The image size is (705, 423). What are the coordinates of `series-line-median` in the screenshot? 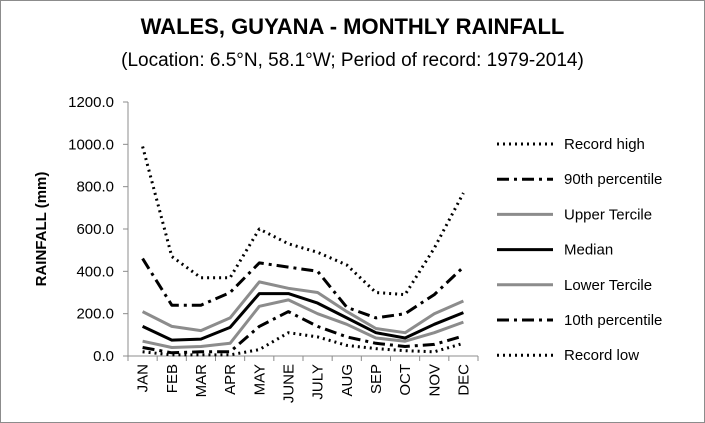 It's located at (302, 317).